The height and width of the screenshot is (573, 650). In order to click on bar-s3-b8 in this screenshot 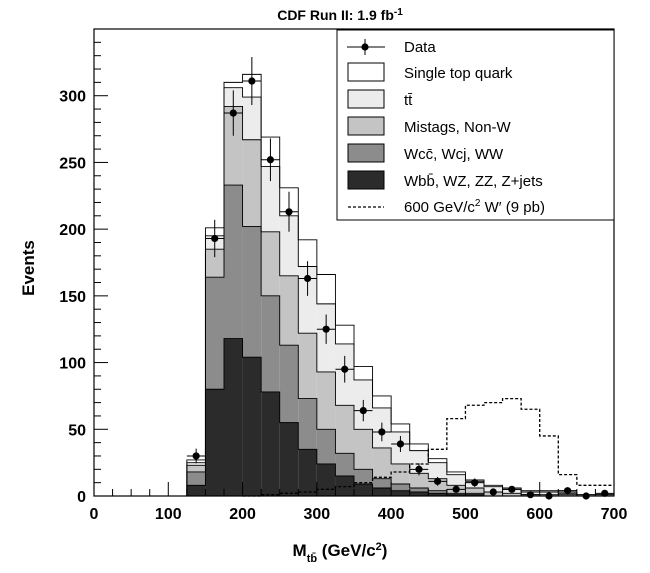, I will do `click(252, 118)`.